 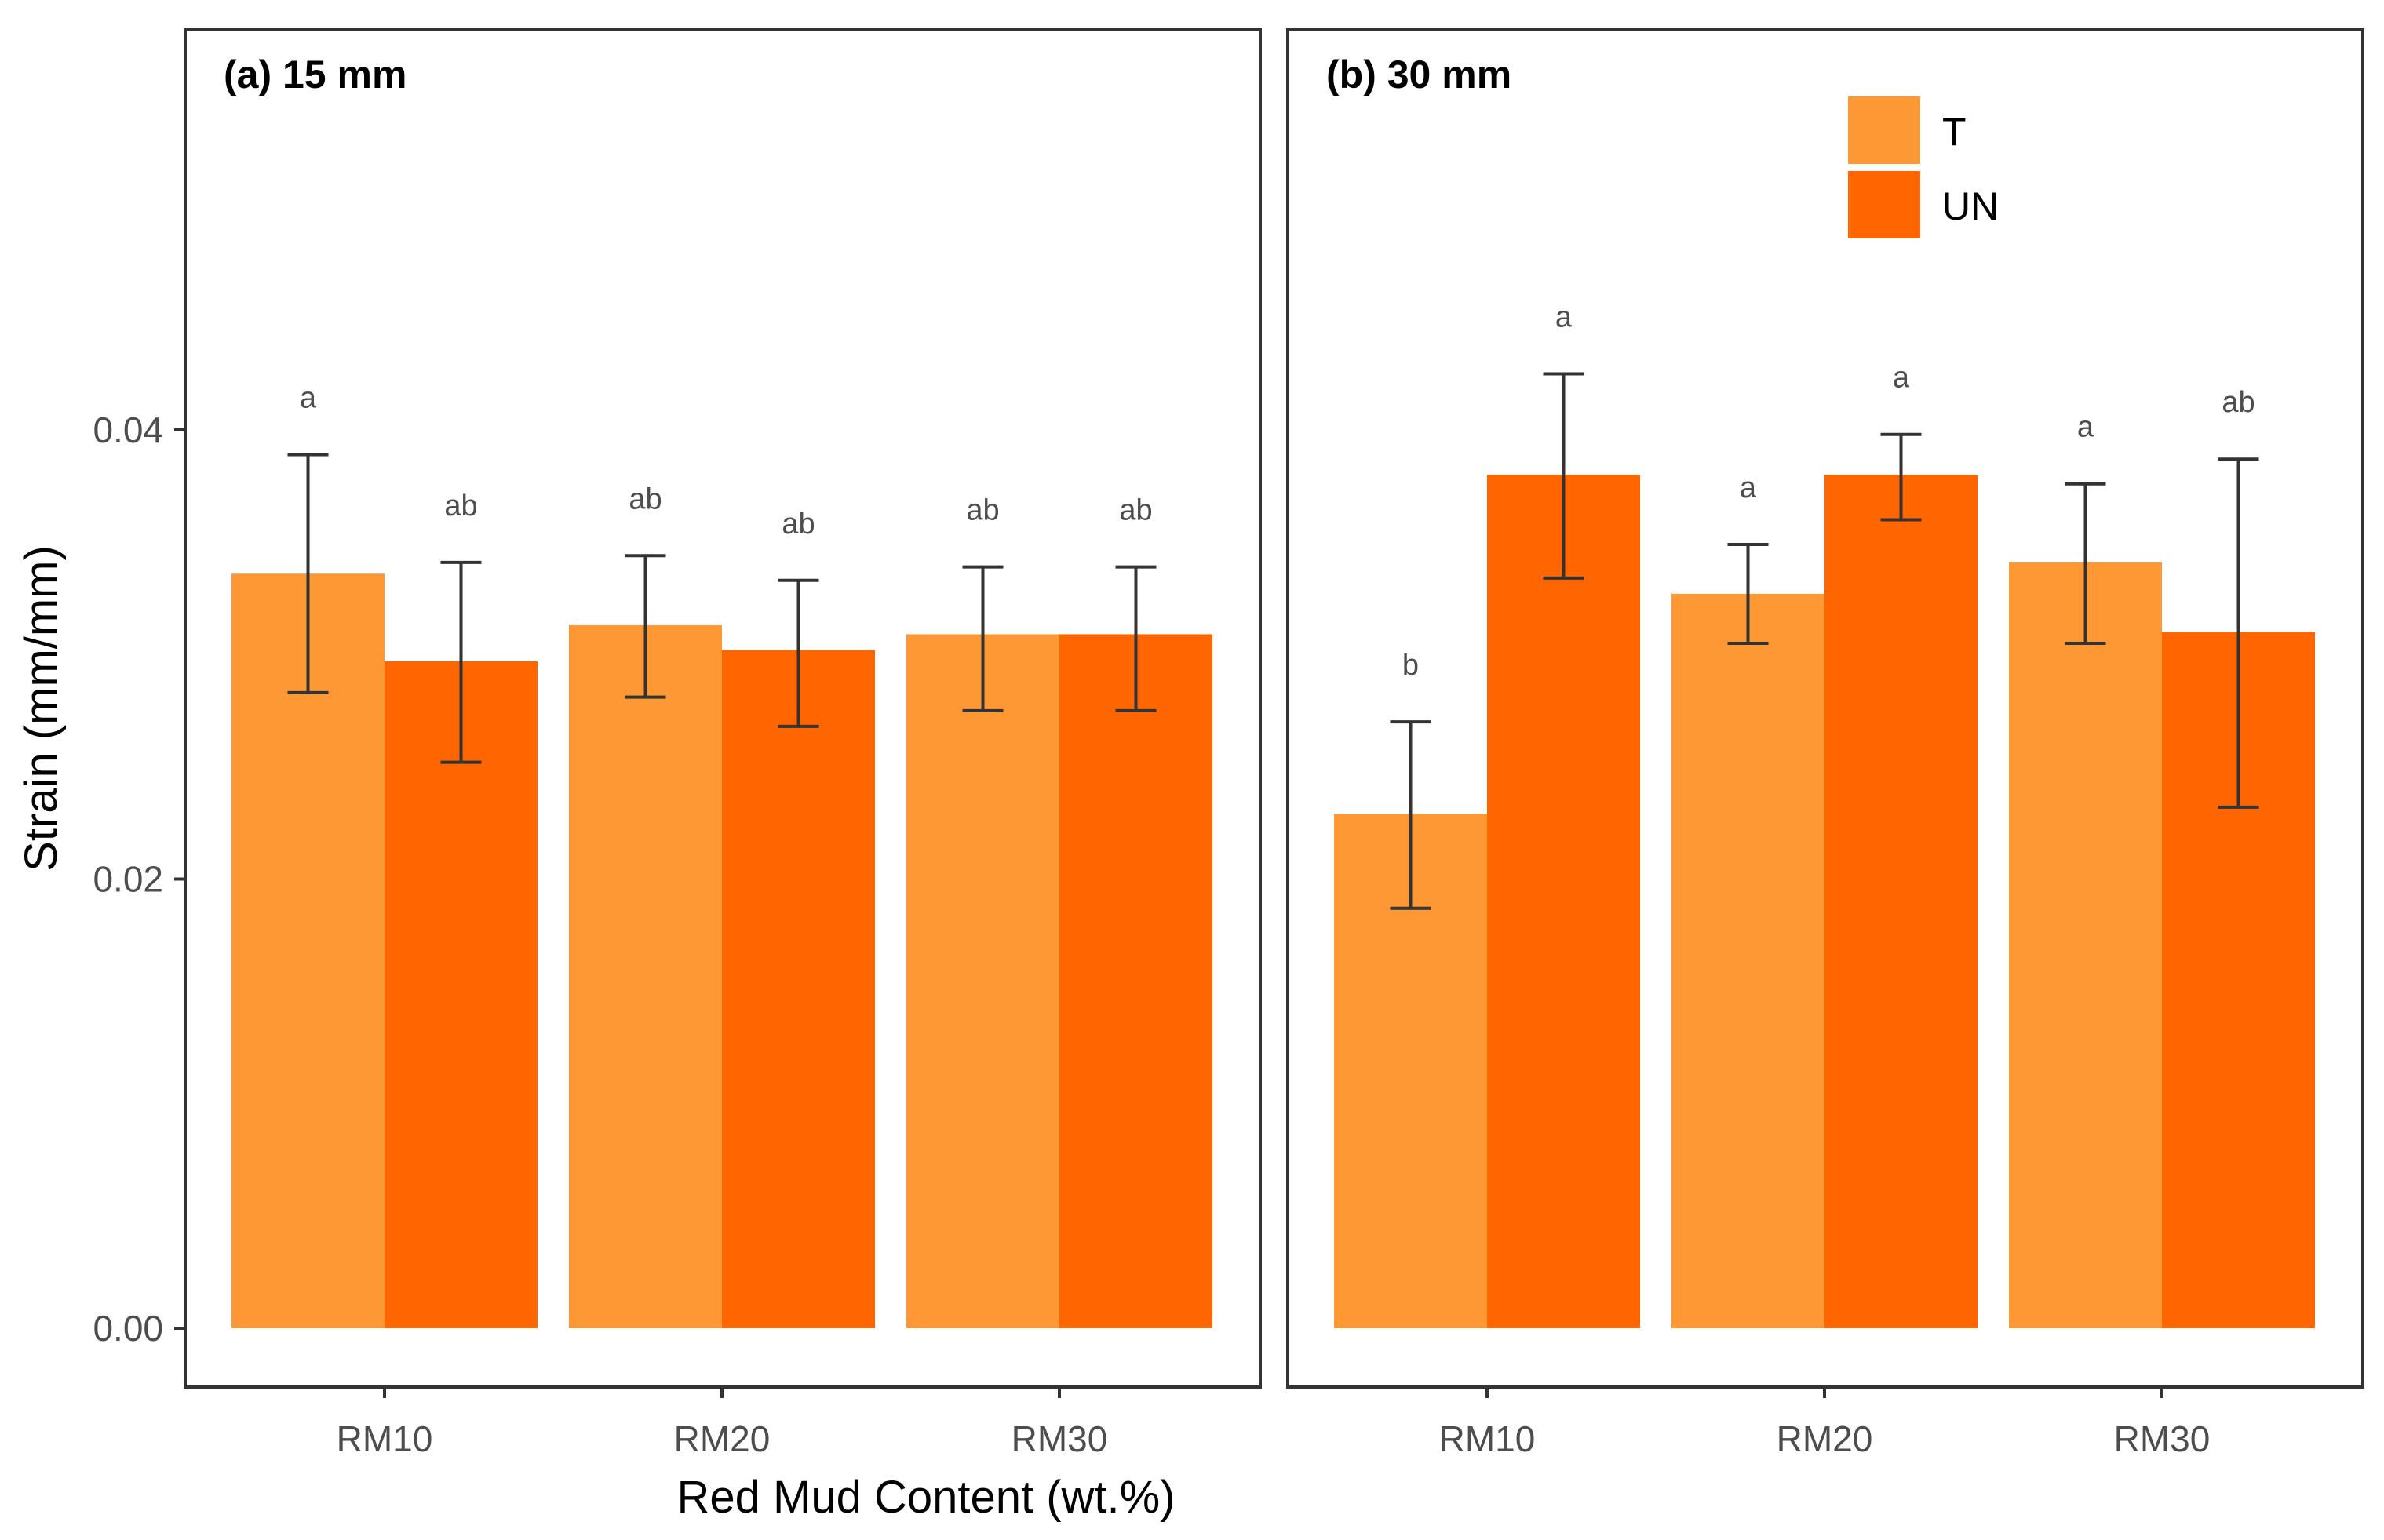 I want to click on bar-a-rm20-t, so click(x=646, y=976).